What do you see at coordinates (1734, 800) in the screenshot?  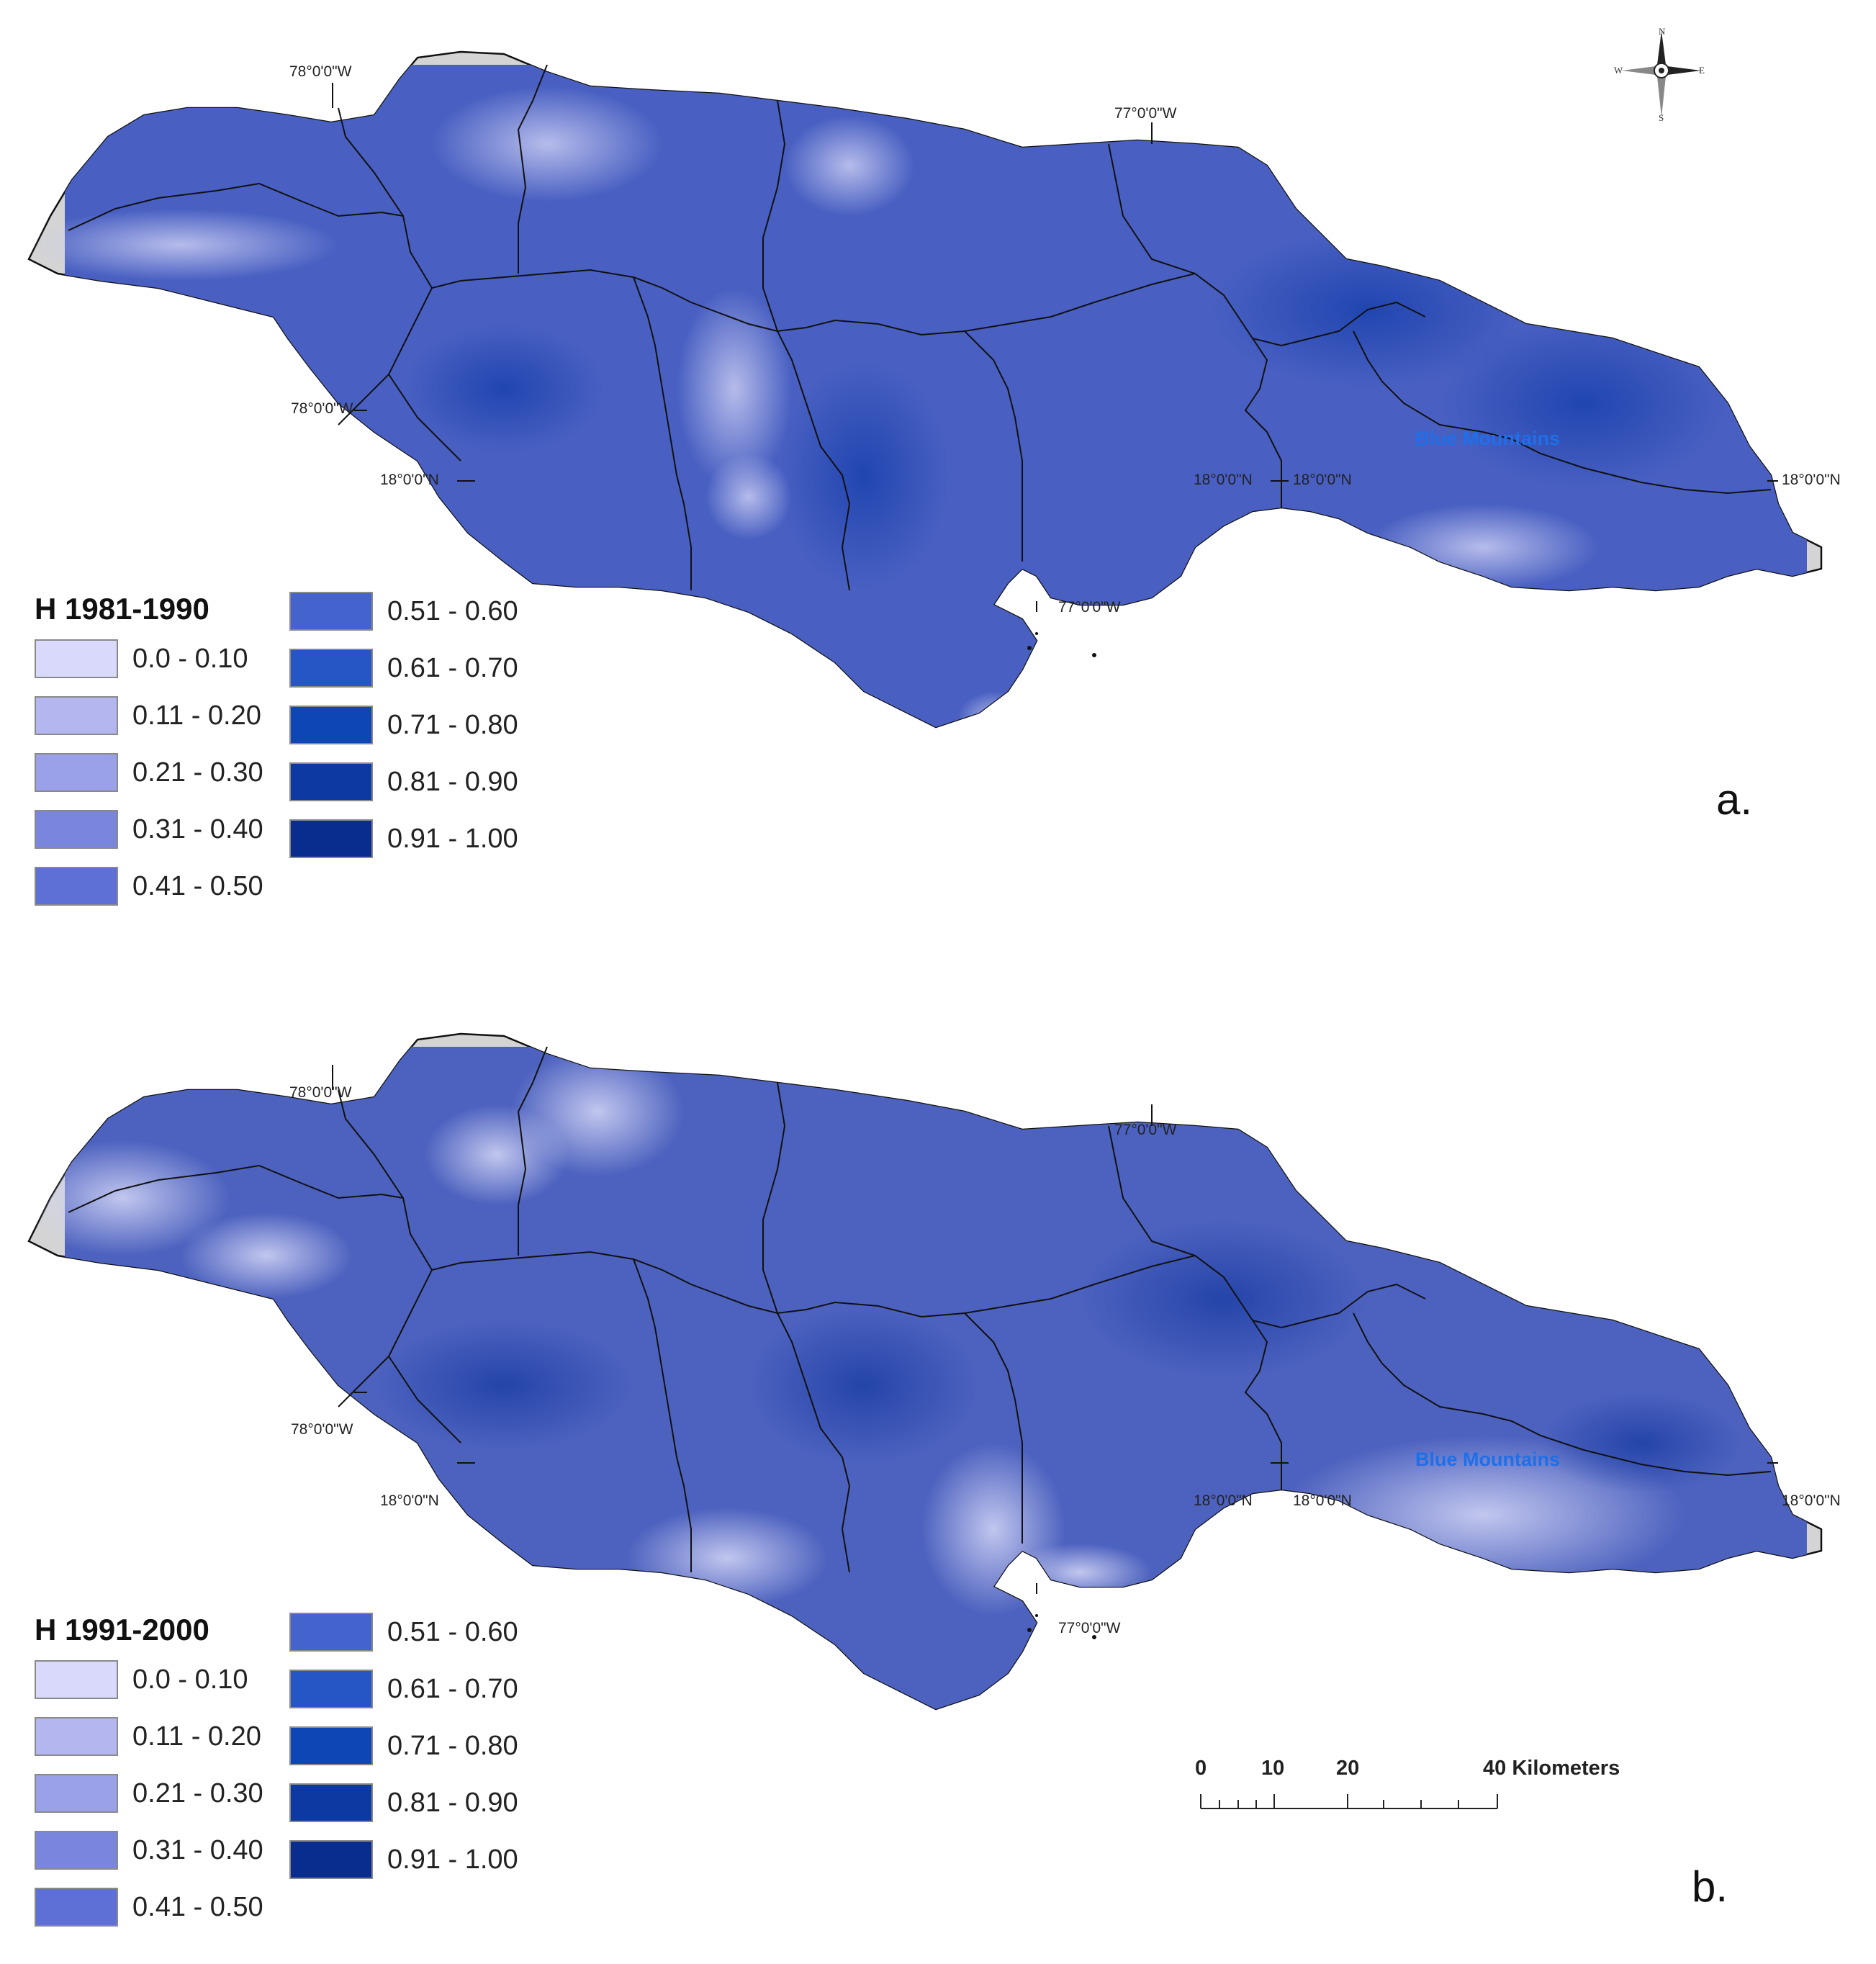 I see `panel-label-a: a.` at bounding box center [1734, 800].